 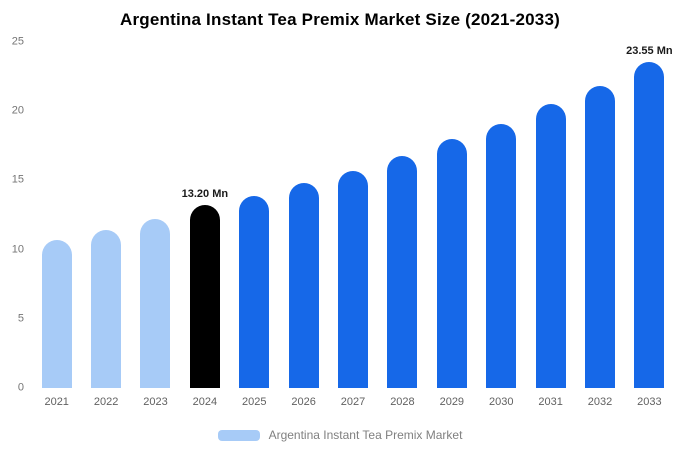 What do you see at coordinates (56, 225) in the screenshot?
I see `bar-group-2021: 2021` at bounding box center [56, 225].